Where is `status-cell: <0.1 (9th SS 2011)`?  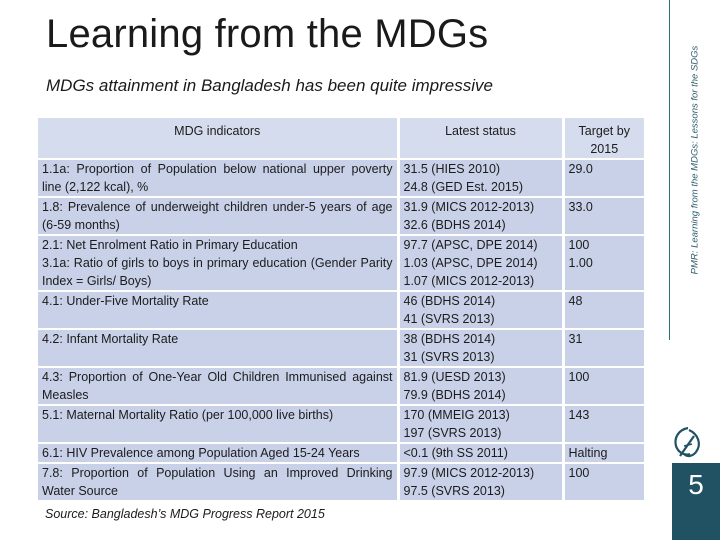
status-cell: <0.1 (9th SS 2011) is located at coordinates (479, 452).